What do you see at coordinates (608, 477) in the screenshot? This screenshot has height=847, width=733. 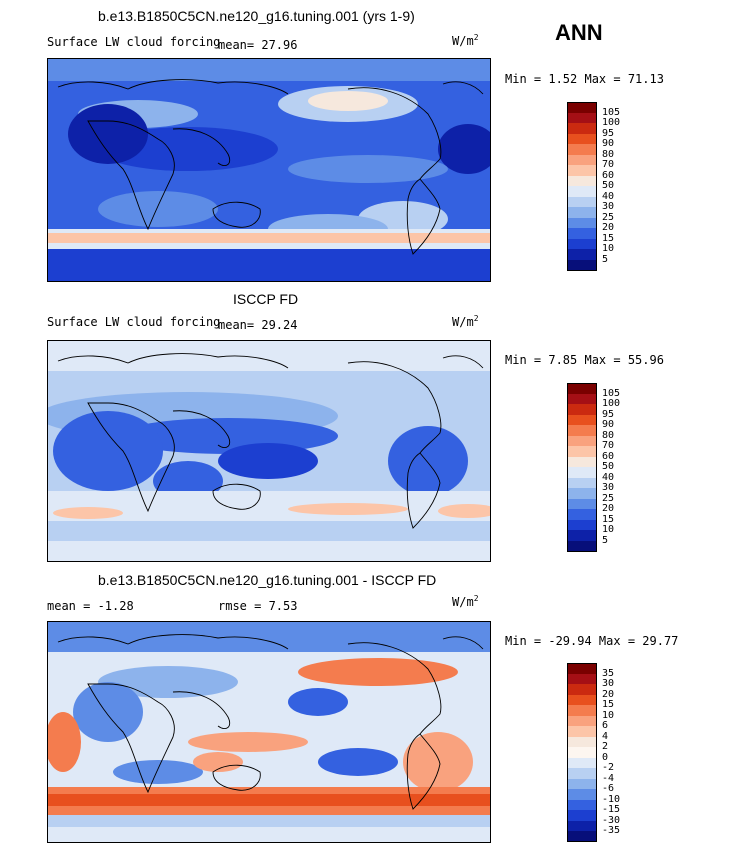 I see `colorbar-2-level-label: 40` at bounding box center [608, 477].